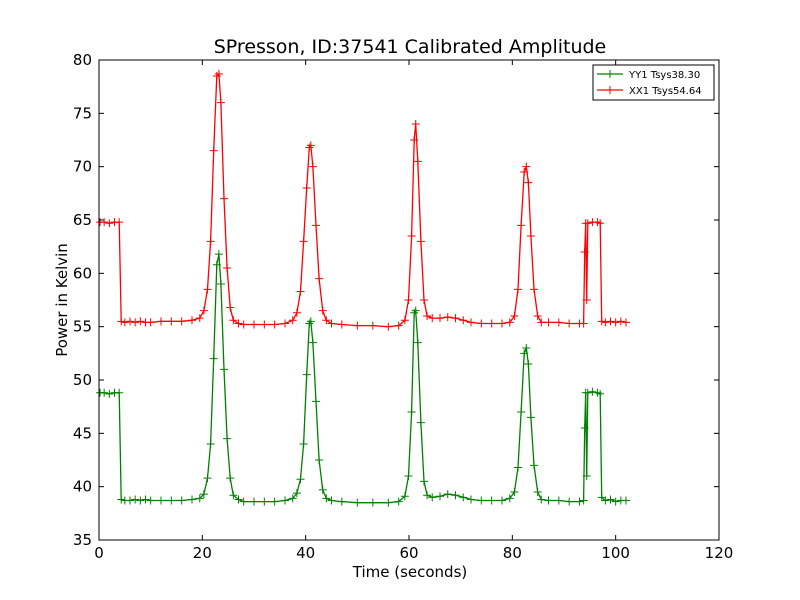  What do you see at coordinates (82, 433) in the screenshot?
I see `y-tick-label: 45` at bounding box center [82, 433].